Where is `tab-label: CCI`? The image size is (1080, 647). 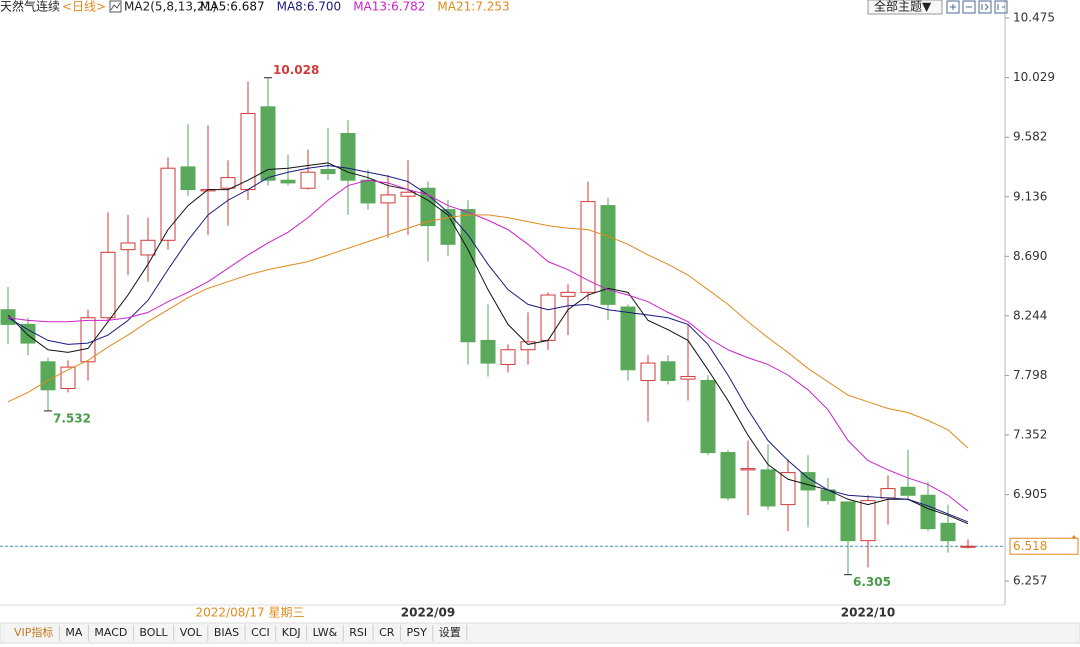 tab-label: CCI is located at coordinates (260, 632).